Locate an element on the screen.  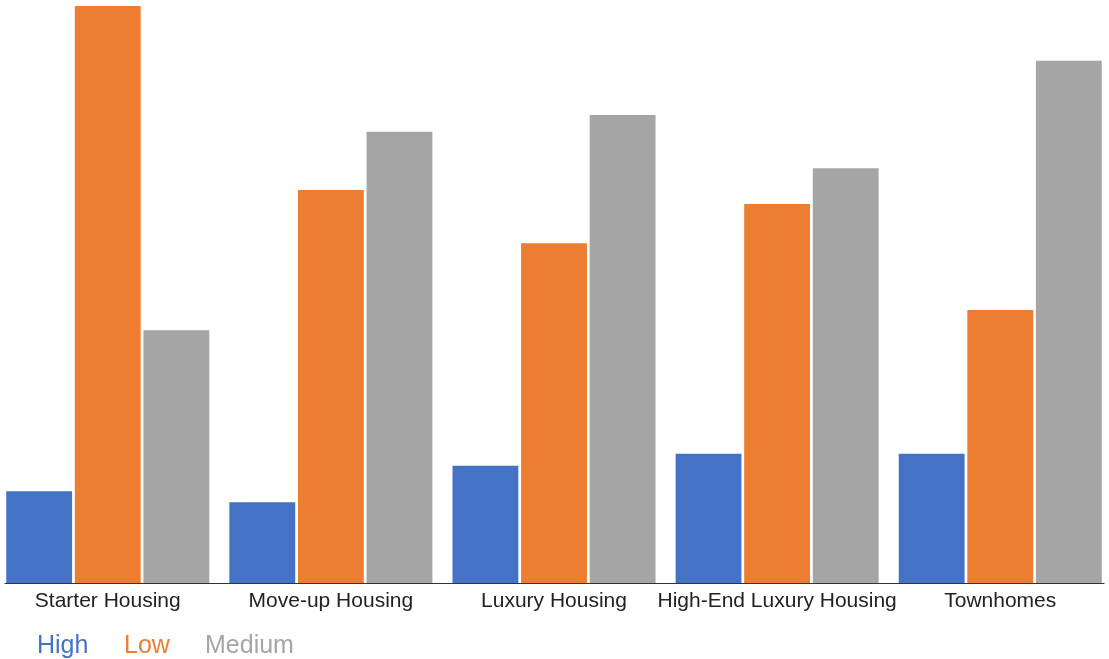
x-tick-label: Move-up Housing is located at coordinates (331, 599).